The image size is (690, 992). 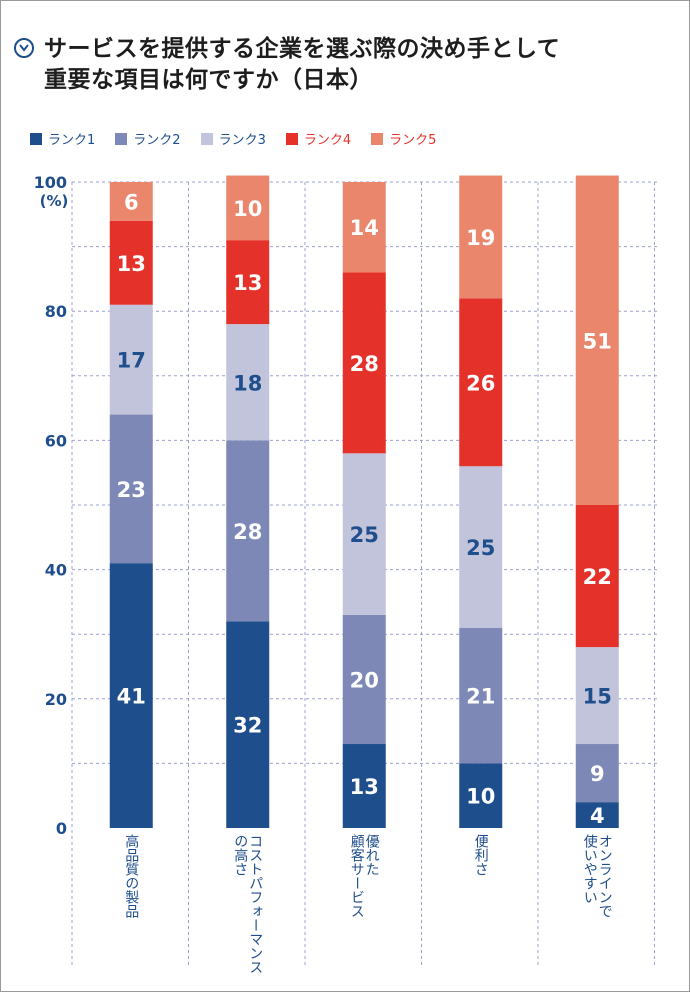 I want to click on data-label: 51, so click(x=597, y=341).